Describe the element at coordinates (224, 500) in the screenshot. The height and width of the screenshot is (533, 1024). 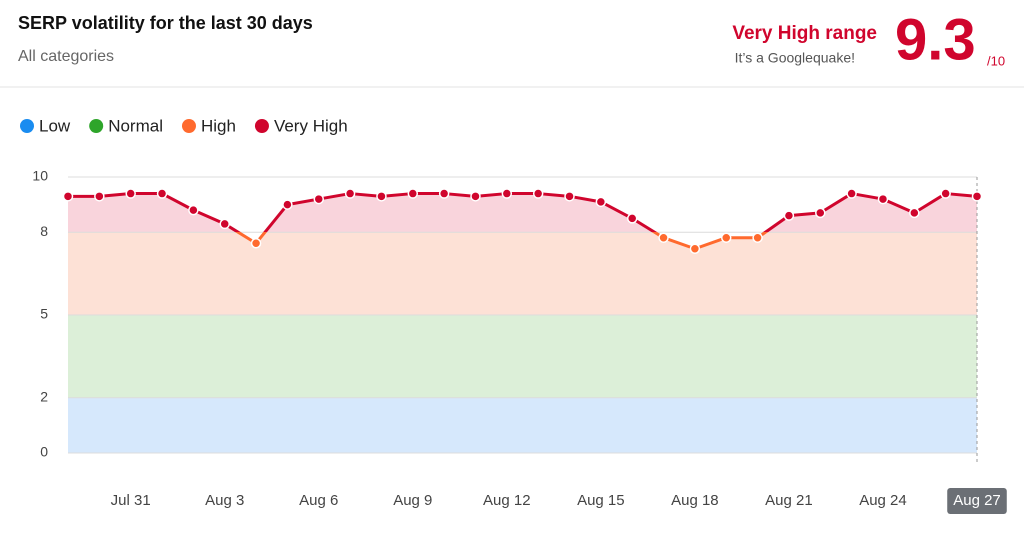
I see `x-tick-label: Aug 3` at that location.